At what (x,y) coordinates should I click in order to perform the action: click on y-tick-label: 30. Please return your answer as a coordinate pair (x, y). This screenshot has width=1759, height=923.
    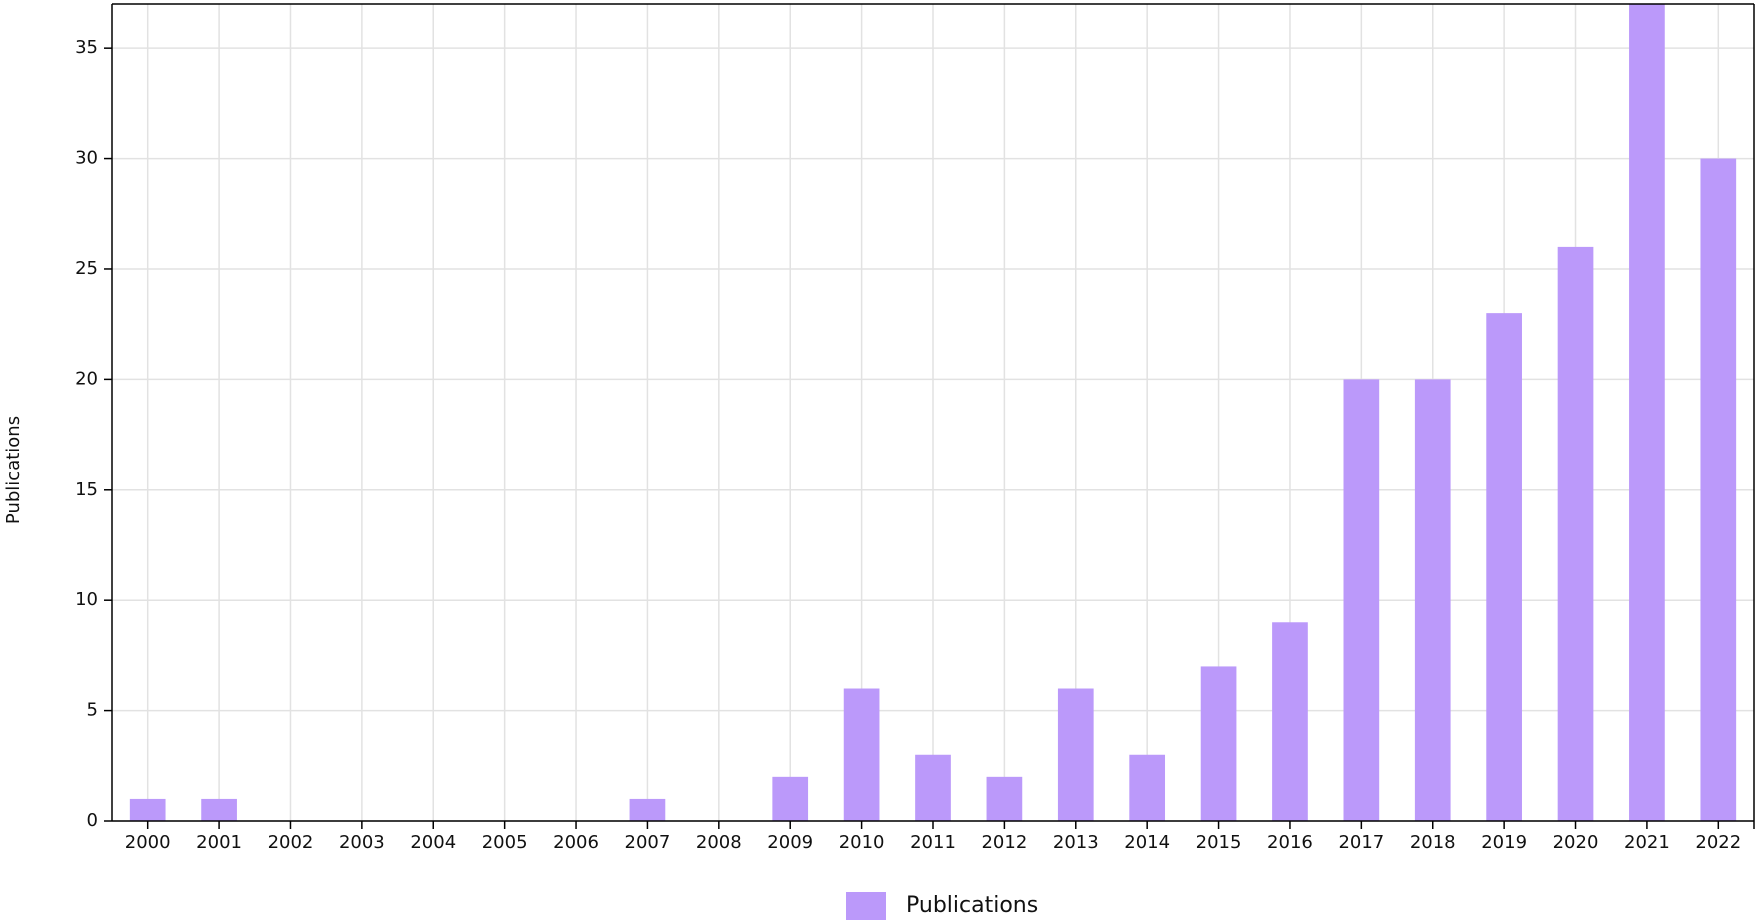
    Looking at the image, I should click on (86, 158).